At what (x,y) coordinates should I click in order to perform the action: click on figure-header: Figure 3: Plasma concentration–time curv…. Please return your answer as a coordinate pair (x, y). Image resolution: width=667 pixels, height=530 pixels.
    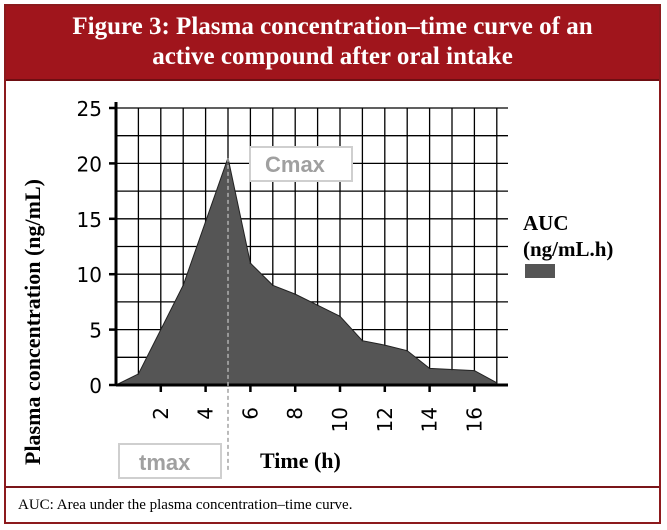
    Looking at the image, I should click on (332, 43).